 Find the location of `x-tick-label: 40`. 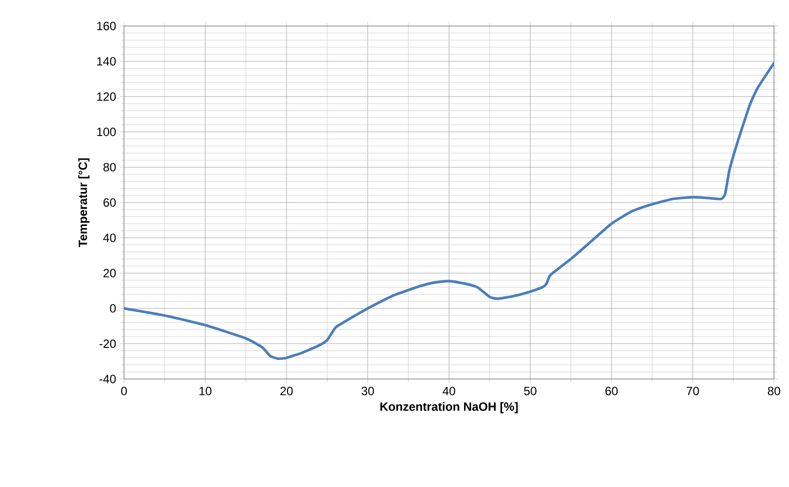

x-tick-label: 40 is located at coordinates (449, 391).